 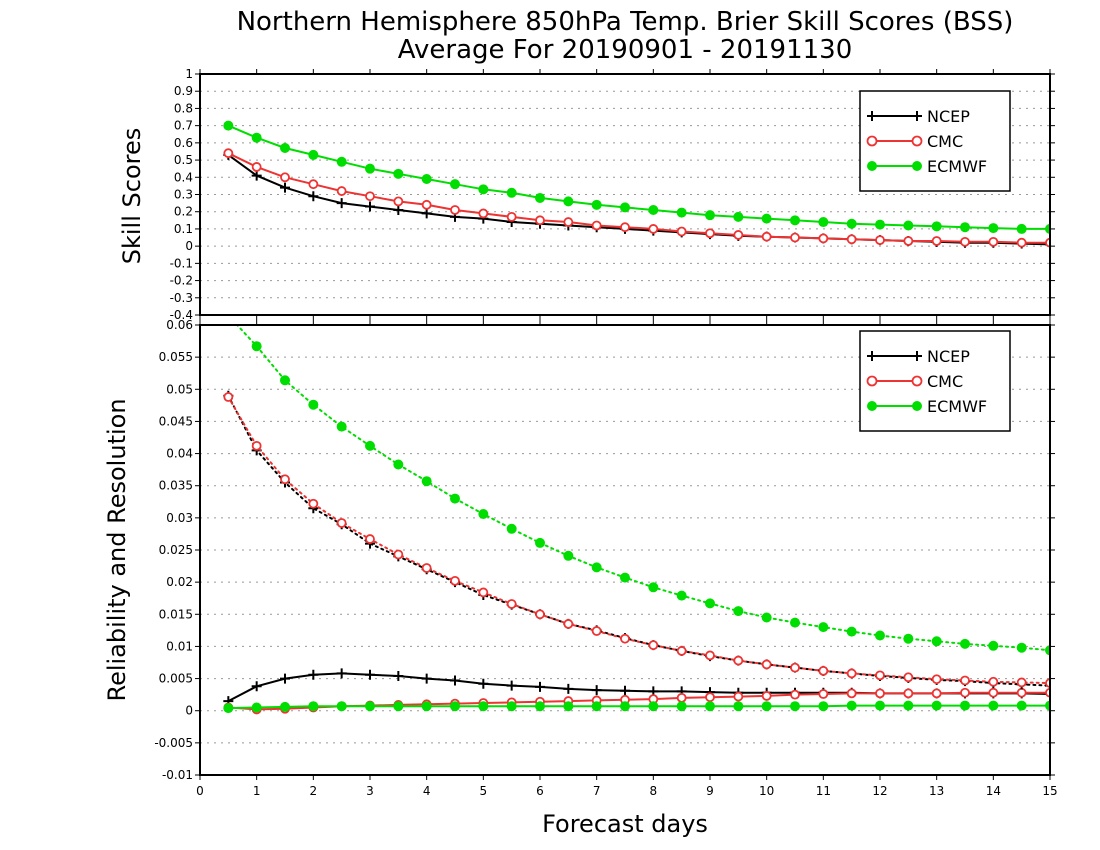 I want to click on y-tick-label: -0.01, so click(x=177, y=775).